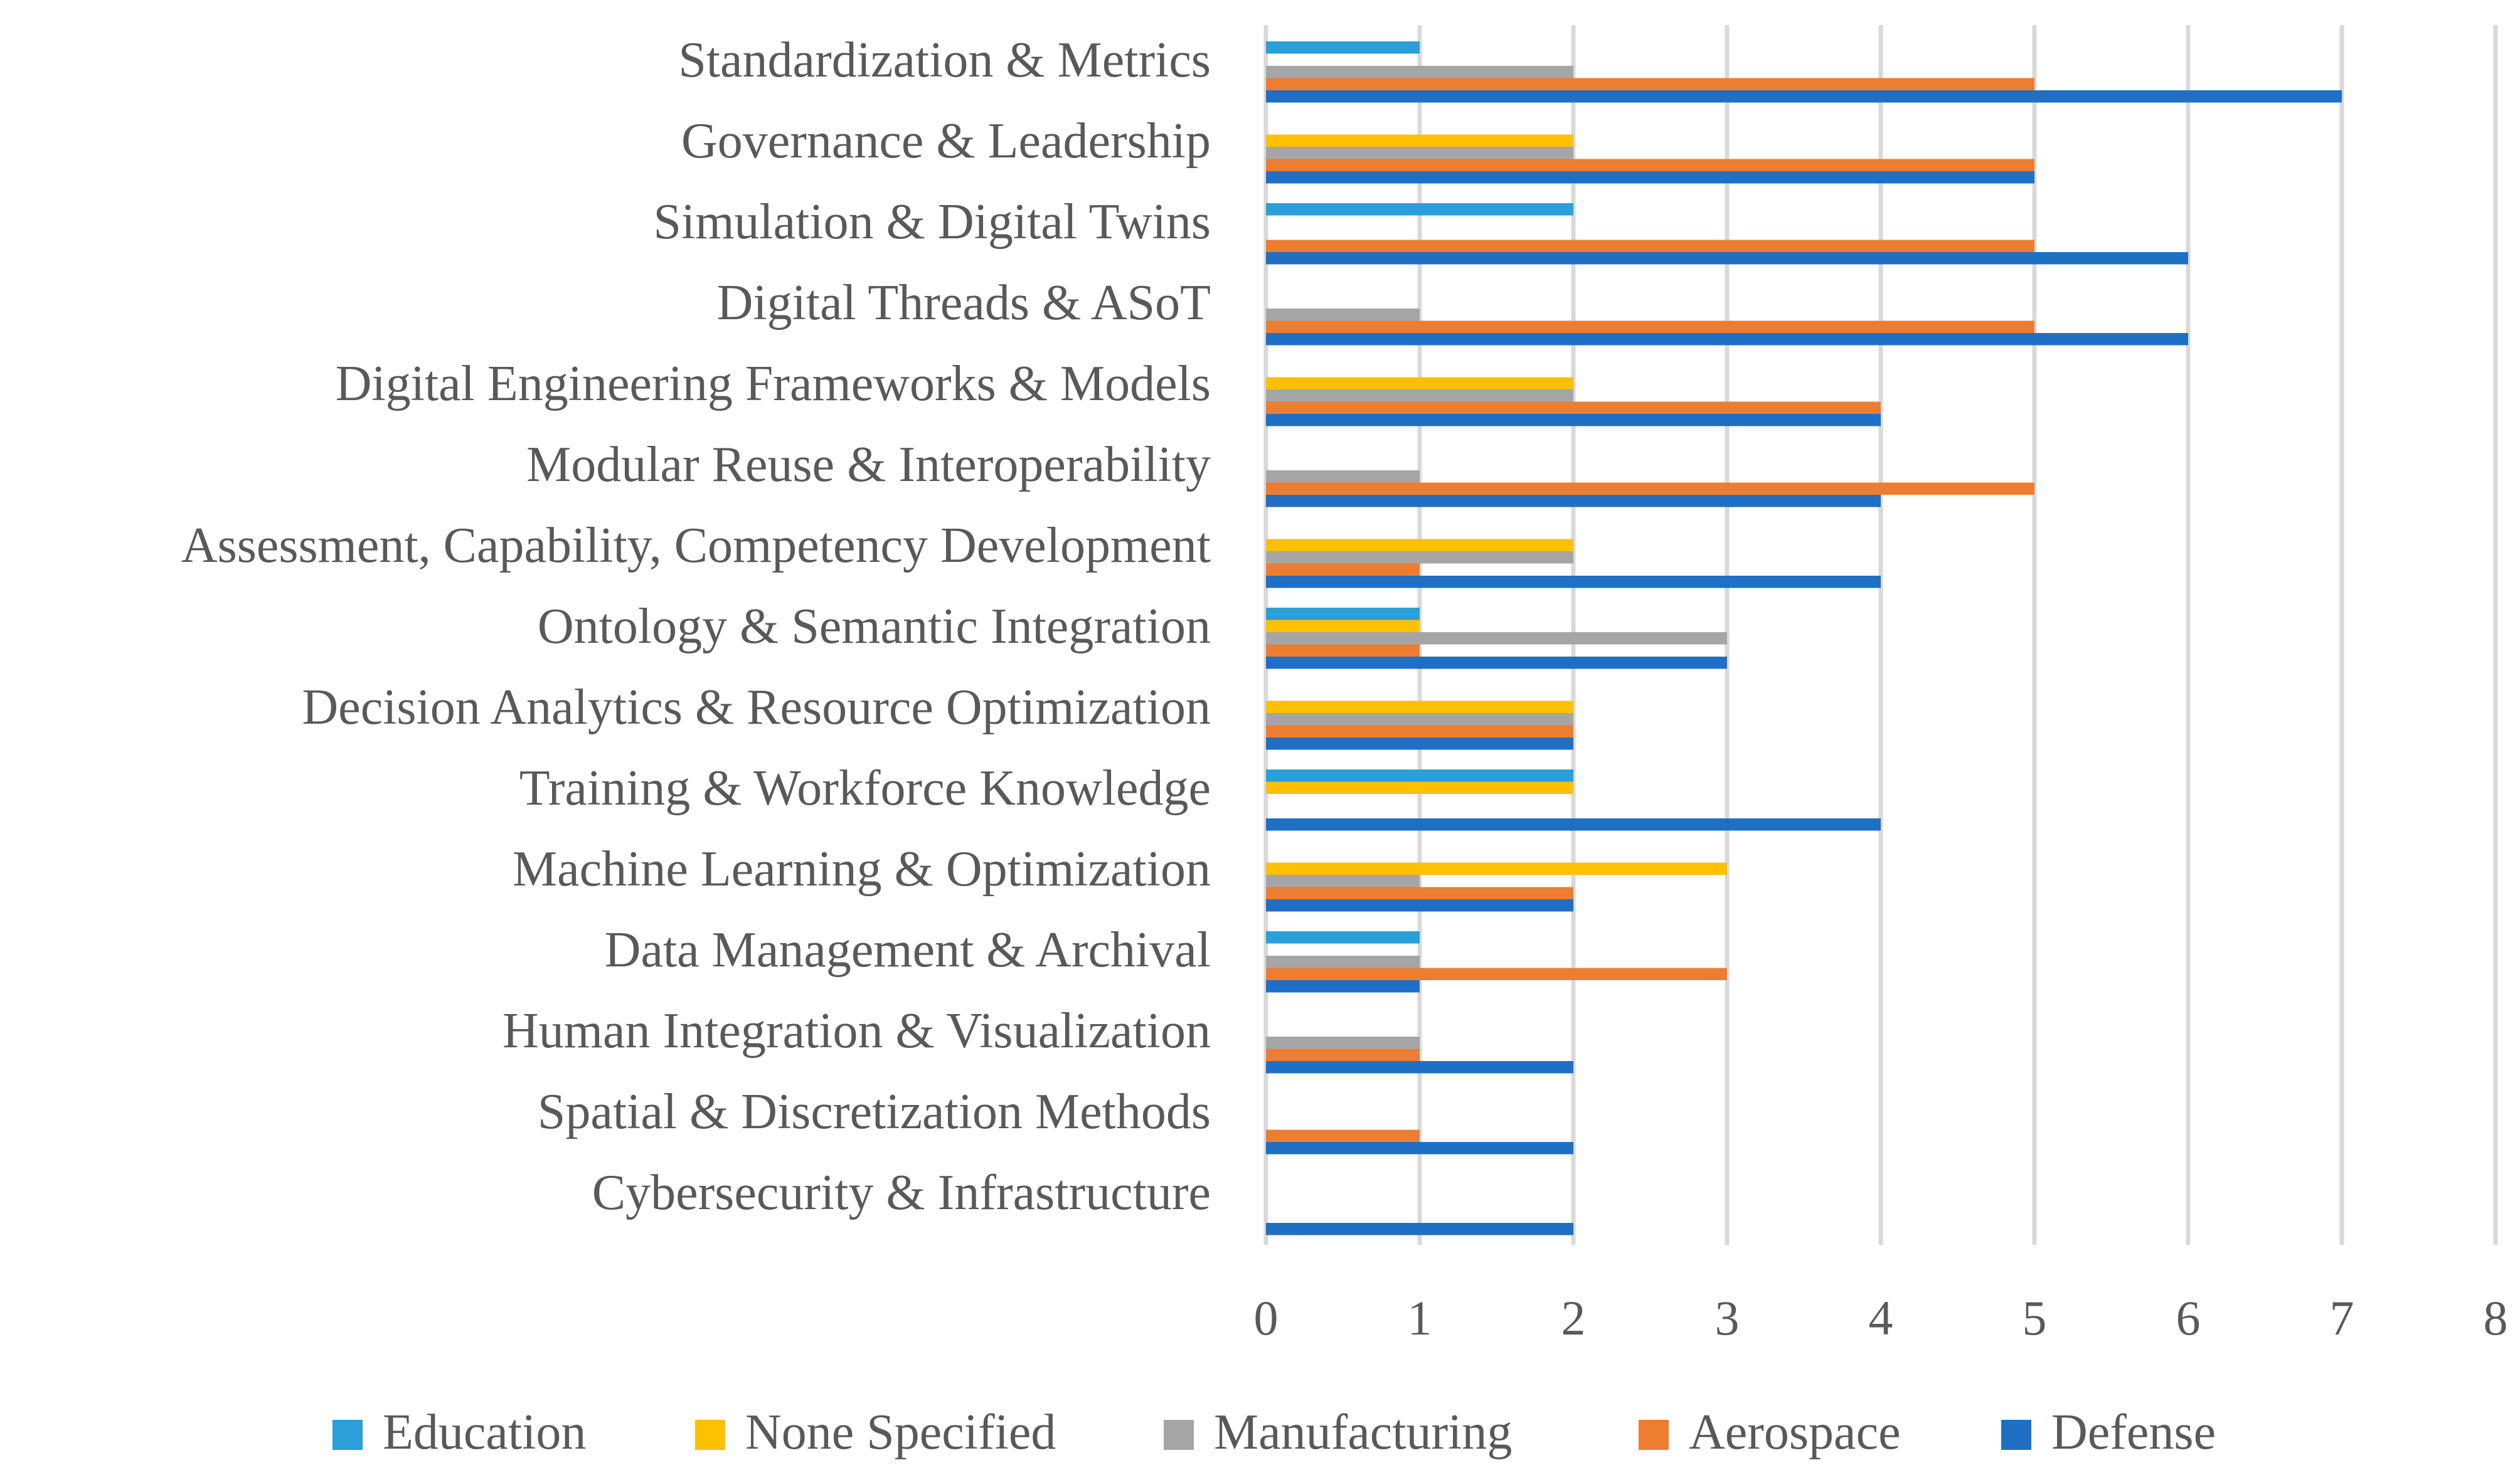 Image resolution: width=2520 pixels, height=1475 pixels. I want to click on bar-manufacturing-modular-reuse-and-interoperability, so click(1343, 476).